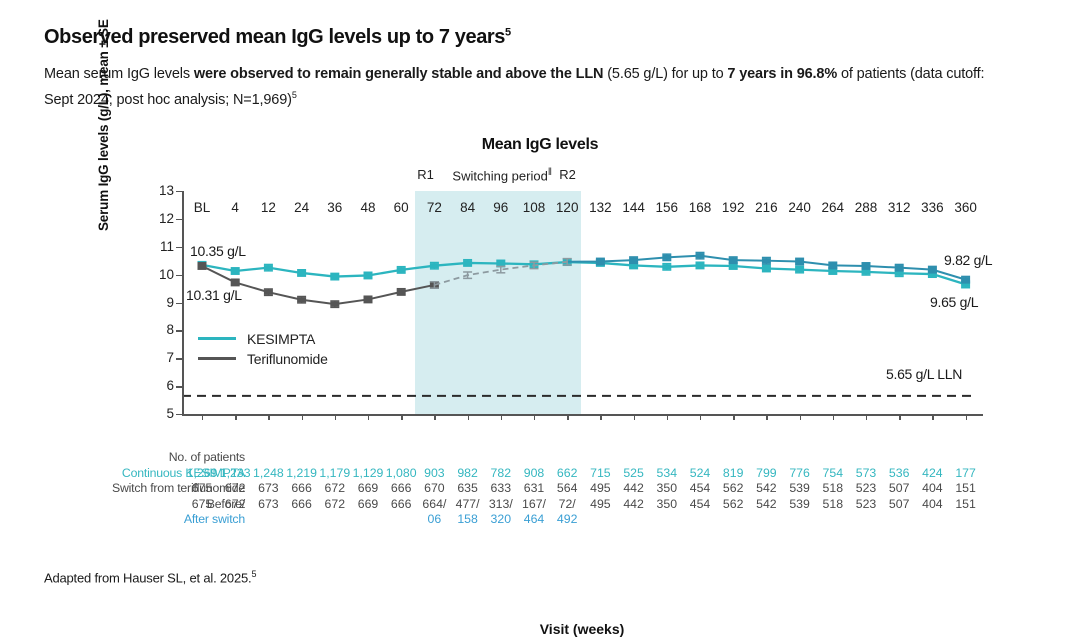 The width and height of the screenshot is (1080, 637). What do you see at coordinates (318, 285) in the screenshot?
I see `series-line-teriflunomide` at bounding box center [318, 285].